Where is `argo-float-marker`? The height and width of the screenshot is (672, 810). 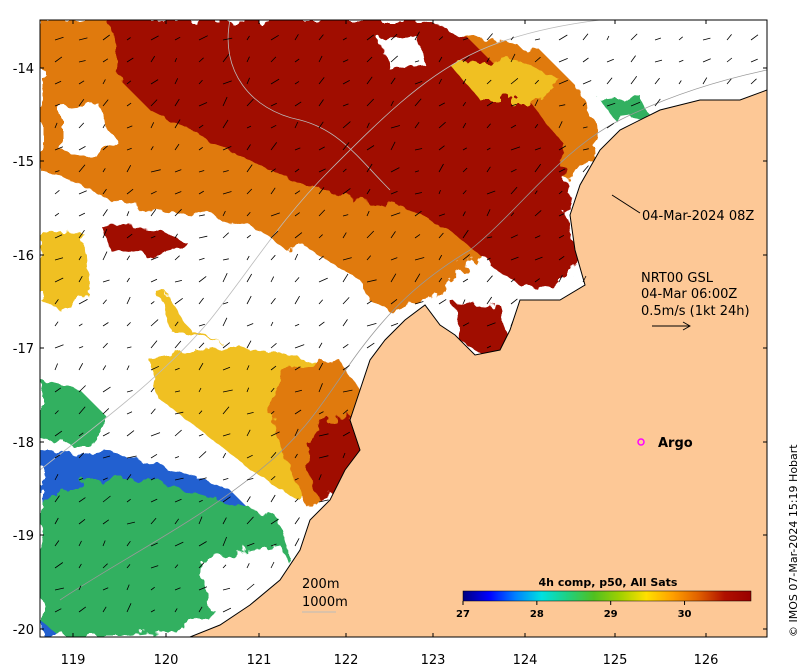 argo-float-marker is located at coordinates (641, 442).